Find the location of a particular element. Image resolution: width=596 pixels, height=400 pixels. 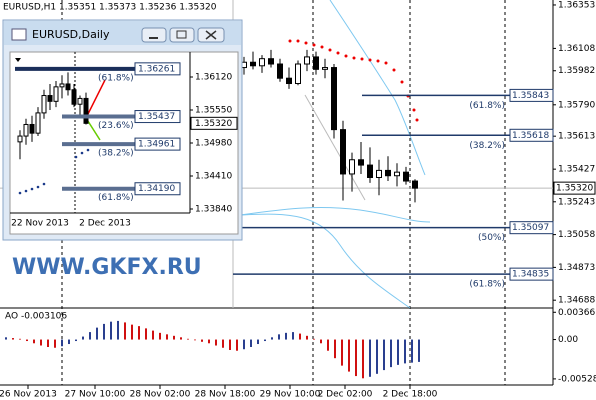

ao-label: AO -0.003106 is located at coordinates (36, 317).